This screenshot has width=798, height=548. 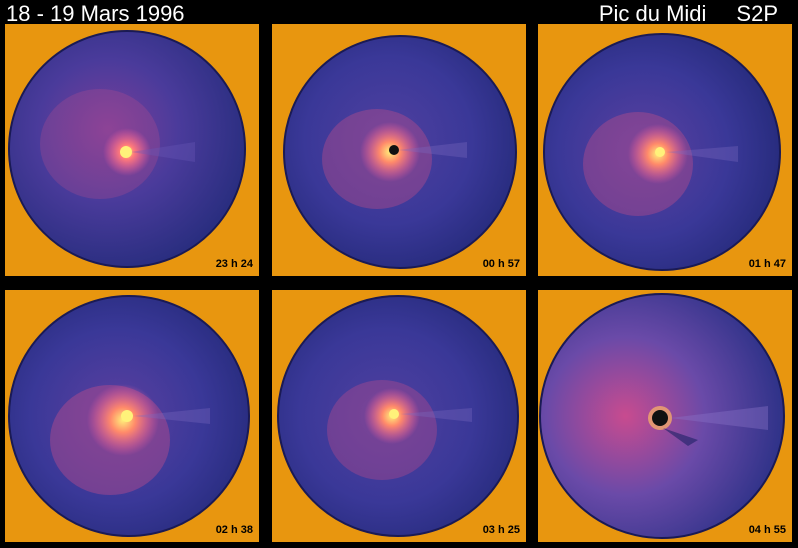 I want to click on date-range-title: 18 - 19 Mars 1996, so click(x=95, y=13).